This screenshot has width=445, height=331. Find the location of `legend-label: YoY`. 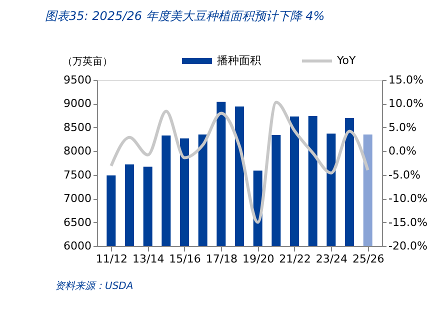

legend-label: YoY is located at coordinates (346, 60).